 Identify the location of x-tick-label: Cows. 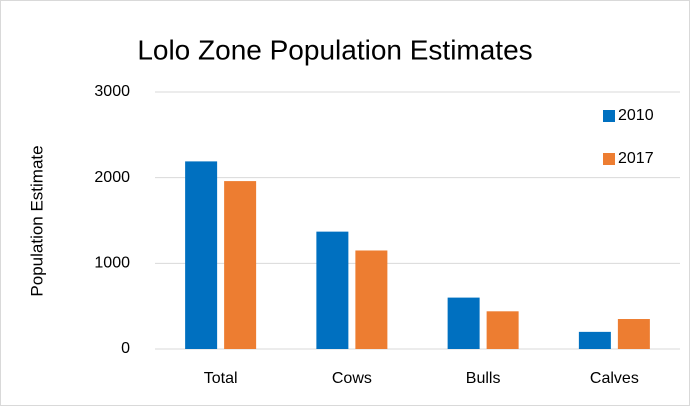
(352, 378).